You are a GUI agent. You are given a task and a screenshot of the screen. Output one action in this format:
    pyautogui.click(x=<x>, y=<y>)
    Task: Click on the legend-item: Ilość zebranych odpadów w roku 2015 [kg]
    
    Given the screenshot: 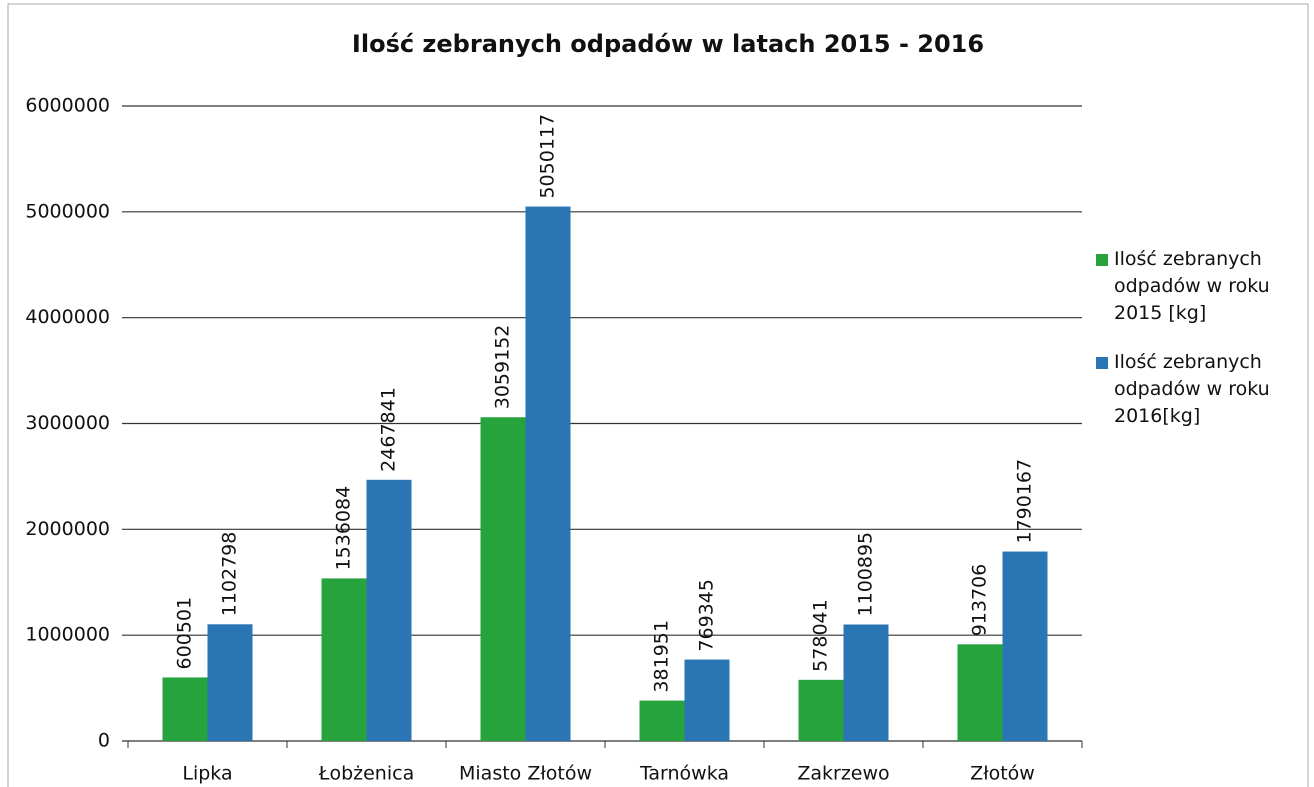 What is the action you would take?
    pyautogui.click(x=1201, y=286)
    